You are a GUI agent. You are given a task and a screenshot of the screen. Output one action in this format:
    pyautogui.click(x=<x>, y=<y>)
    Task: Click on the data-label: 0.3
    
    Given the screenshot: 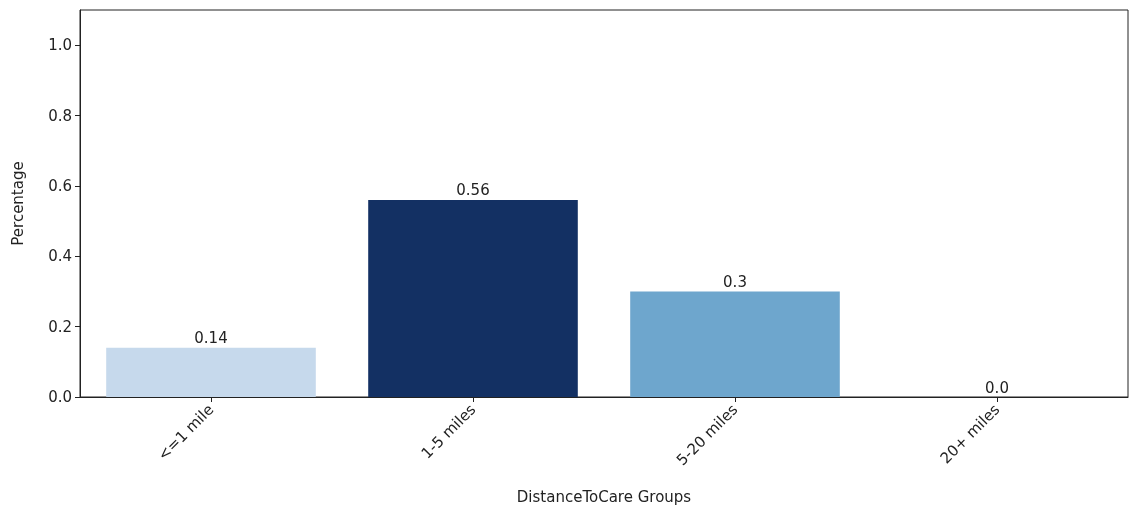 What is the action you would take?
    pyautogui.click(x=735, y=281)
    